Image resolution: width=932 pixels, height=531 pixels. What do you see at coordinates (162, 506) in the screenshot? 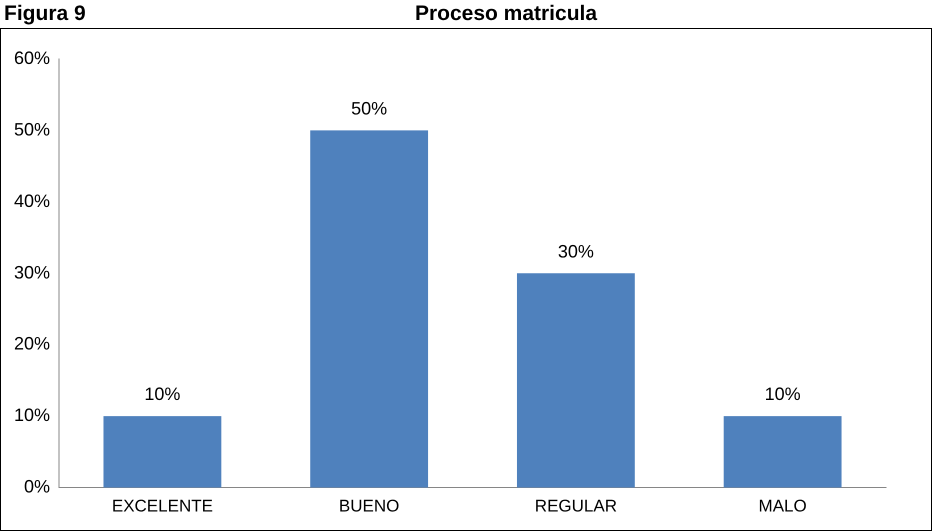
I see `x-tick-label: EXCELENTE` at bounding box center [162, 506].